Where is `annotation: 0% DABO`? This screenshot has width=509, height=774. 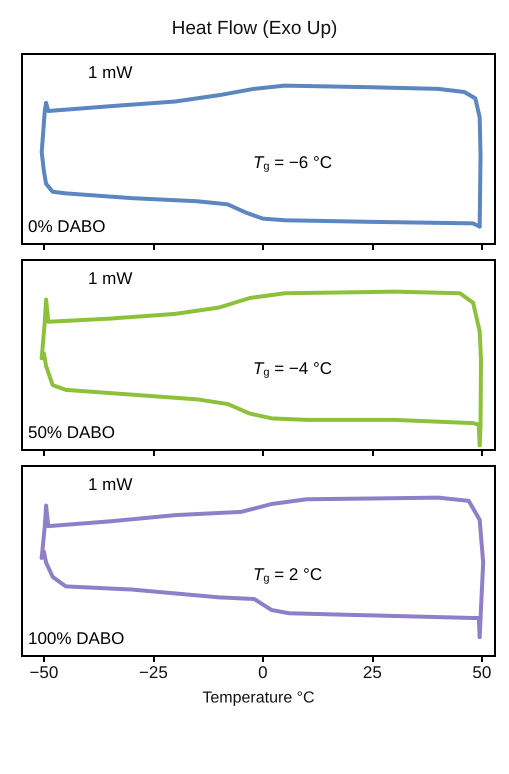
annotation: 0% DABO is located at coordinates (67, 226).